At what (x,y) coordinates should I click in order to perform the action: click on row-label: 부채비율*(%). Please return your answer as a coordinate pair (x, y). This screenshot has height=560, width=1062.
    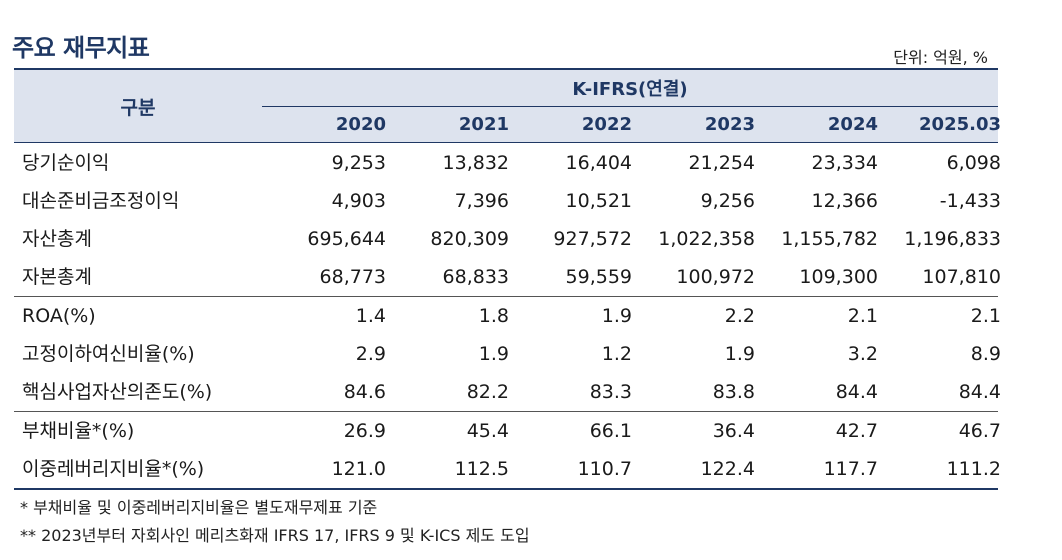
    Looking at the image, I should click on (78, 431).